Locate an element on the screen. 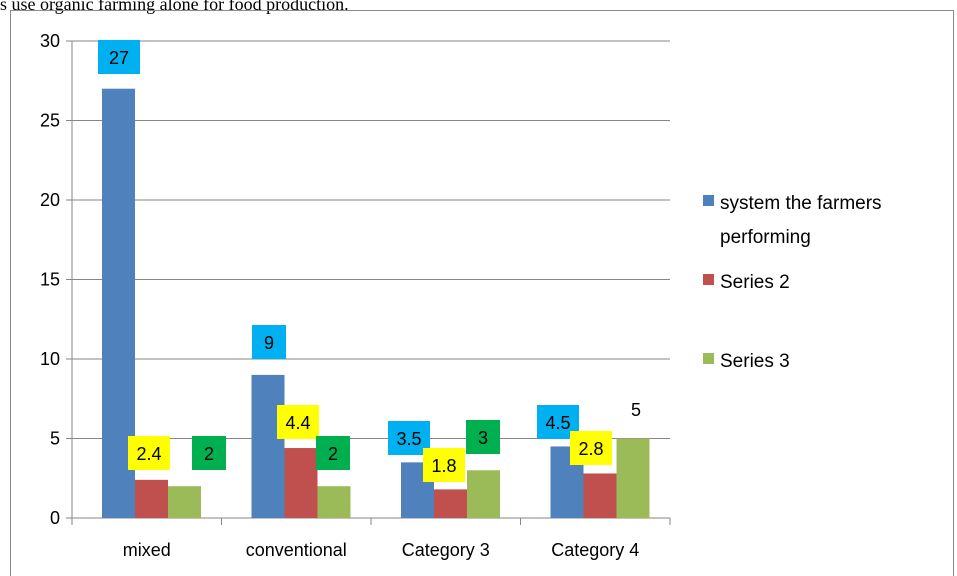 The width and height of the screenshot is (957, 576). y-tick-label: 20 is located at coordinates (50, 200).